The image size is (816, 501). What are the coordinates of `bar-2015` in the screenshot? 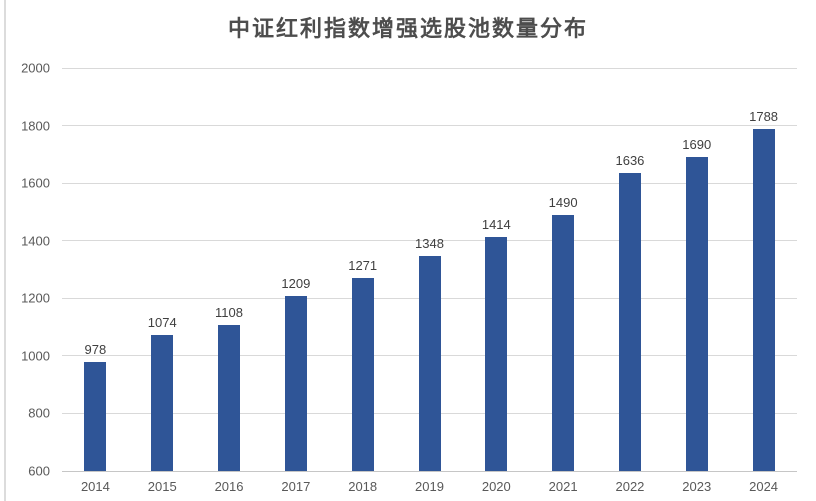 It's located at (162, 402).